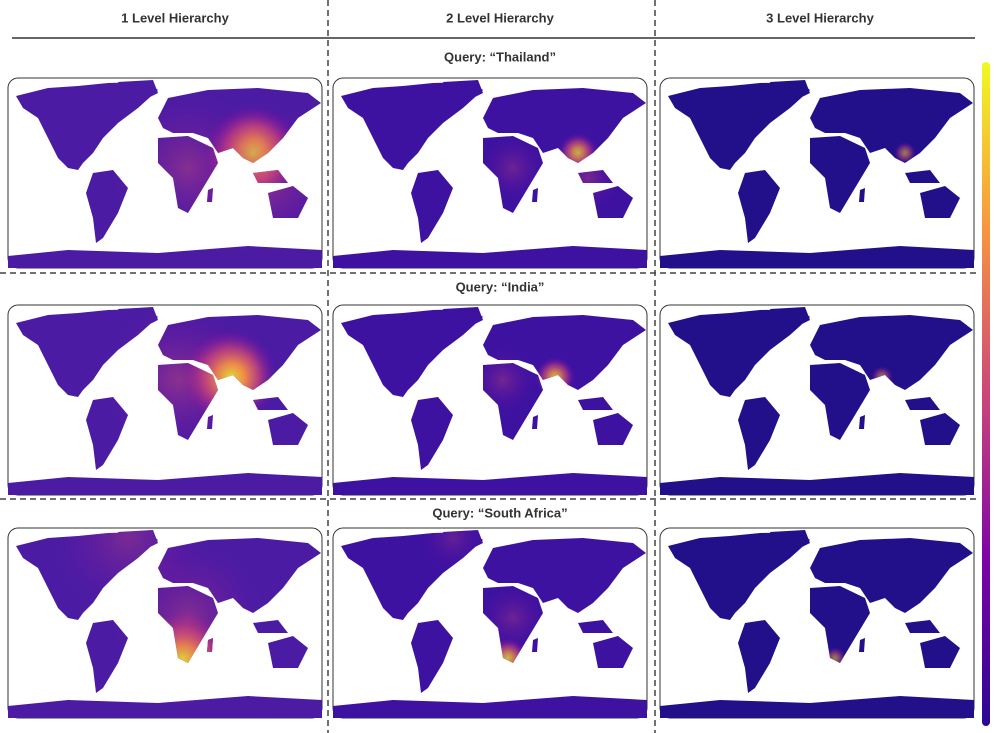 The width and height of the screenshot is (997, 733). I want to click on query-label: Query: “Thailand”, so click(500, 56).